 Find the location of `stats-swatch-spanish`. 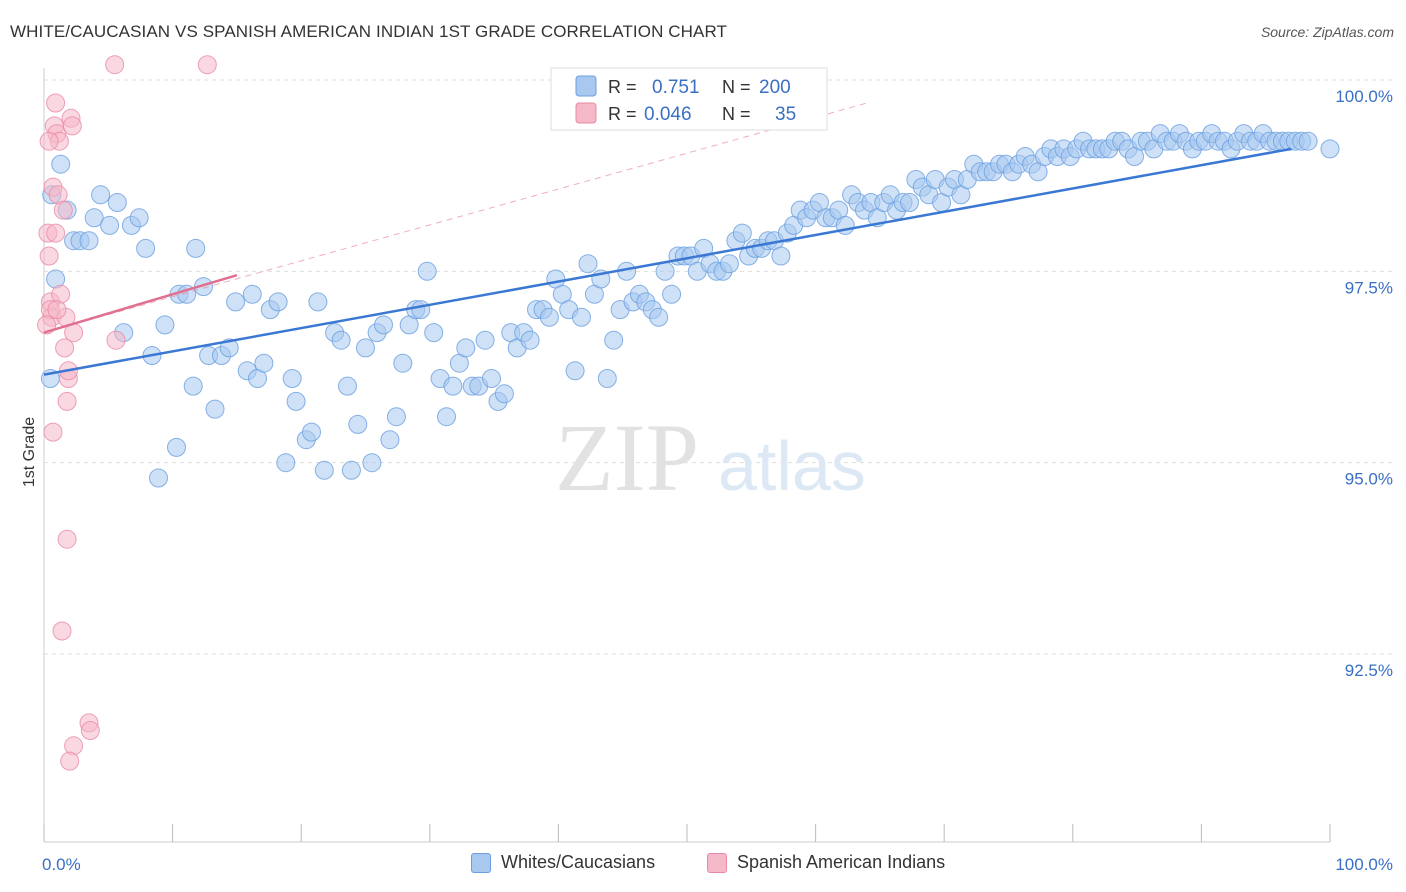

stats-swatch-spanish is located at coordinates (586, 113).